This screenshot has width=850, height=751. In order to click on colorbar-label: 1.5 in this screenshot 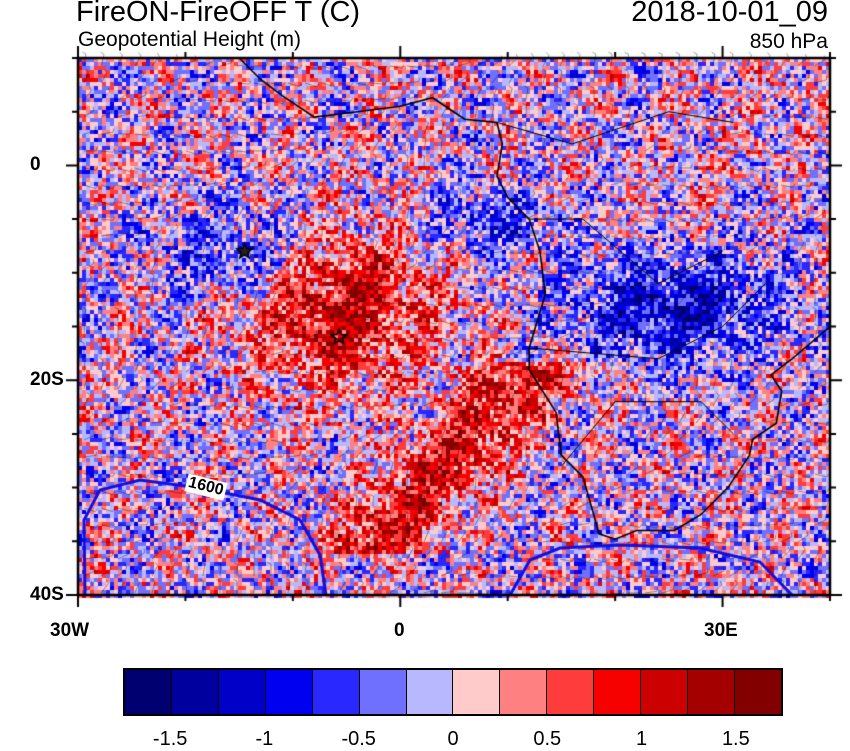, I will do `click(735, 739)`.